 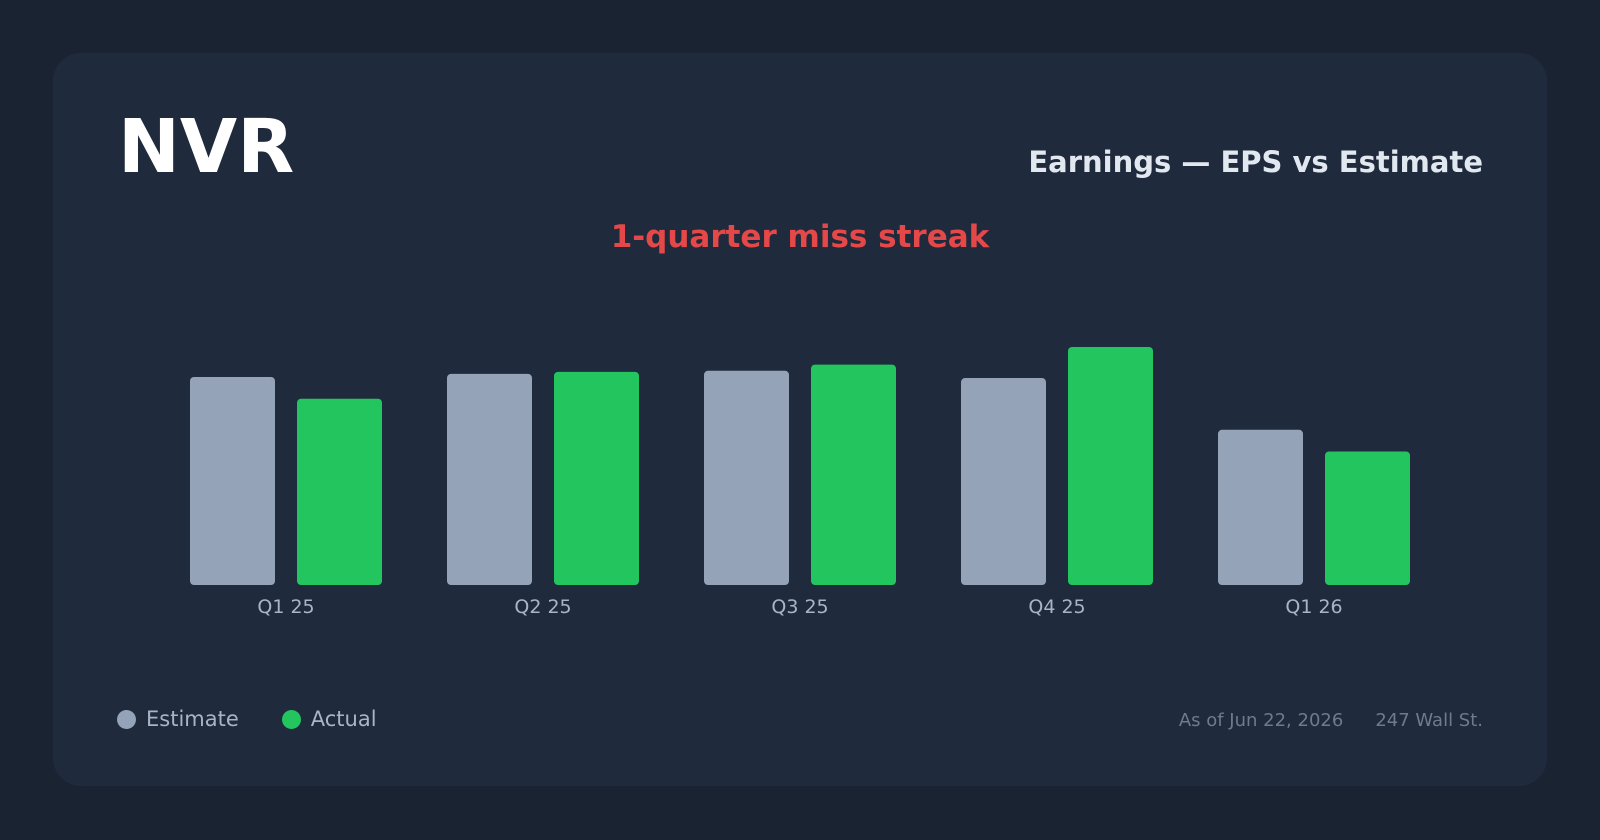 What do you see at coordinates (291, 719) in the screenshot?
I see `legend-swatch-actual` at bounding box center [291, 719].